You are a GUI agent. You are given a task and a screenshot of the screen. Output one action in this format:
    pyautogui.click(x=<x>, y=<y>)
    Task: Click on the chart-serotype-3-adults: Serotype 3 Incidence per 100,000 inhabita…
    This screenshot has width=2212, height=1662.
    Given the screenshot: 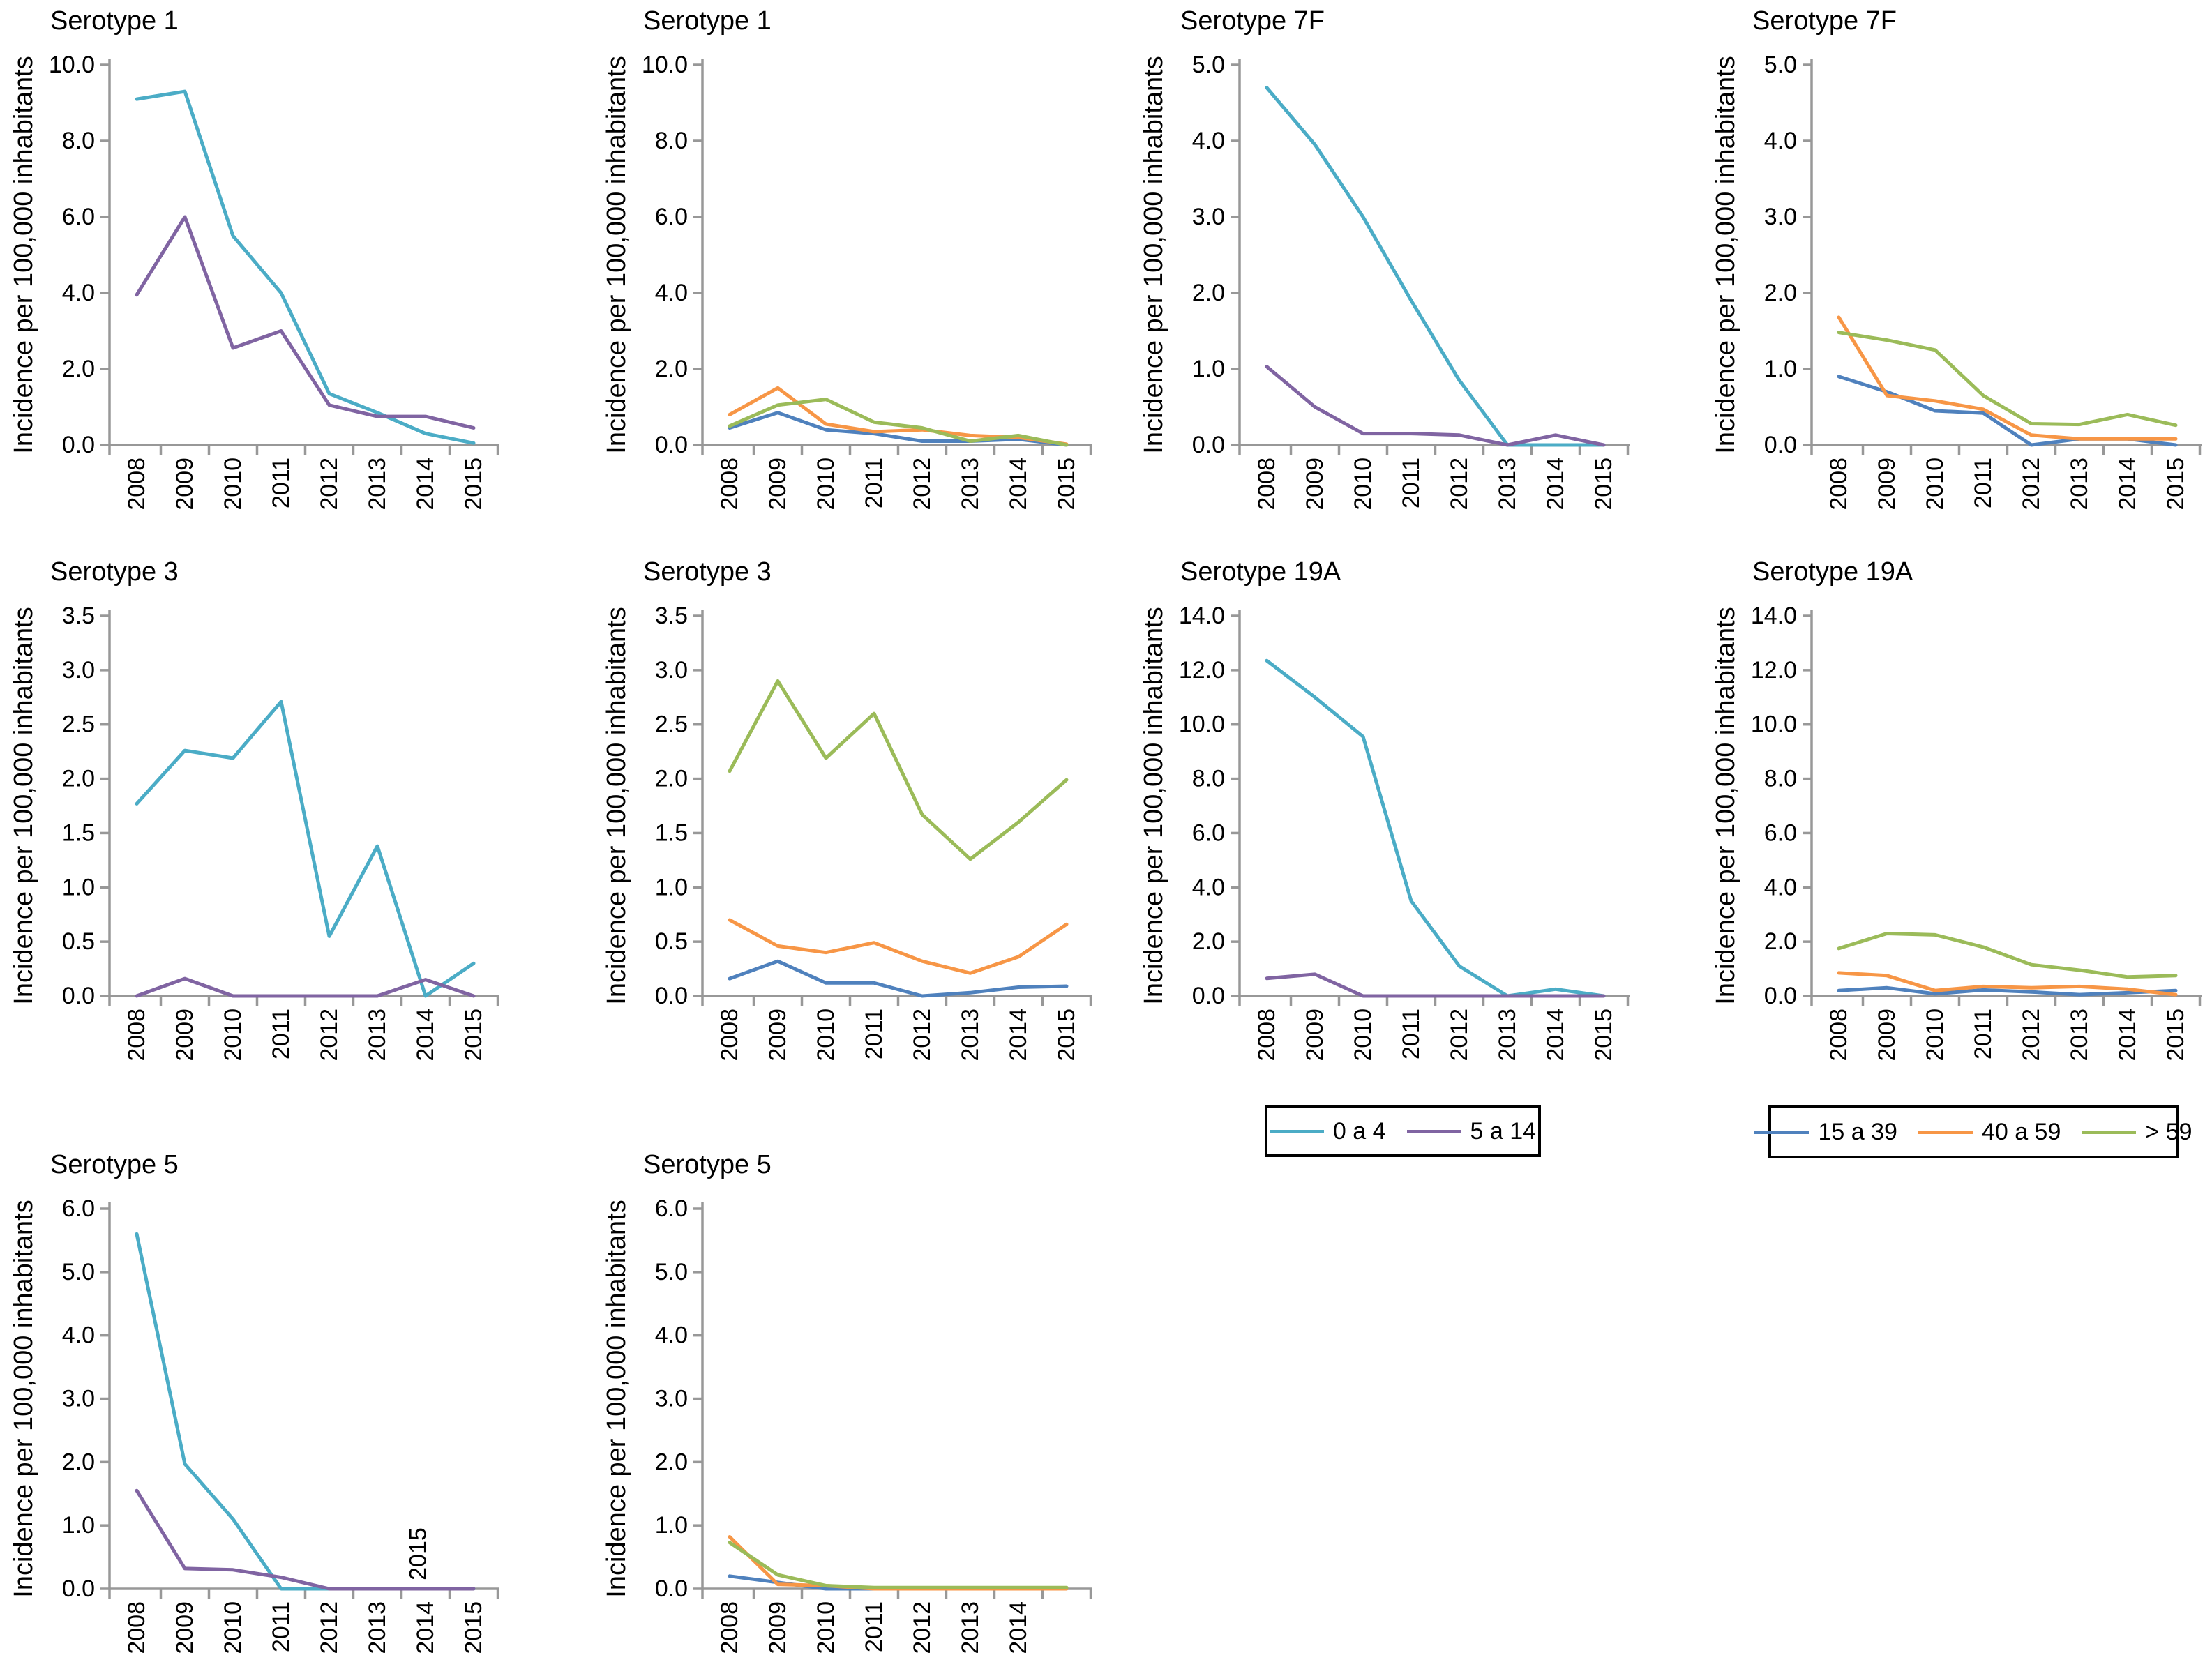 What is the action you would take?
    pyautogui.click(x=853, y=827)
    